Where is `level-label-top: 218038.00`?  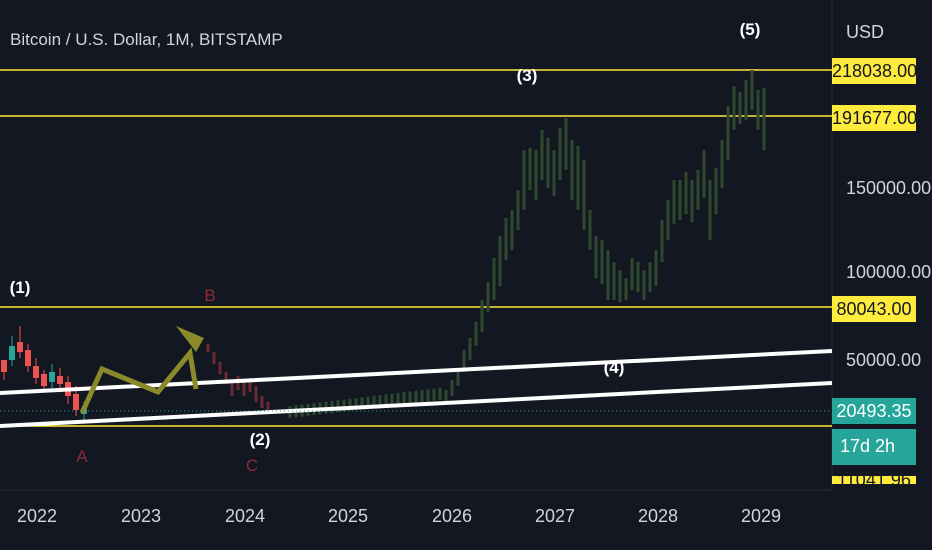
level-label-top: 218038.00 is located at coordinates (874, 71).